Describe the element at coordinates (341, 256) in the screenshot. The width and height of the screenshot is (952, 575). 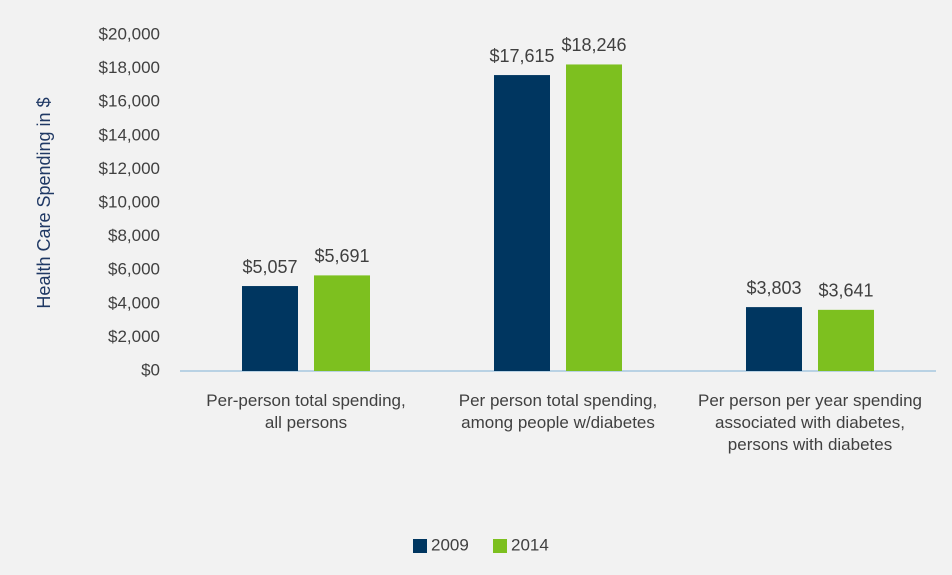
I see `value-label: $5,691` at that location.